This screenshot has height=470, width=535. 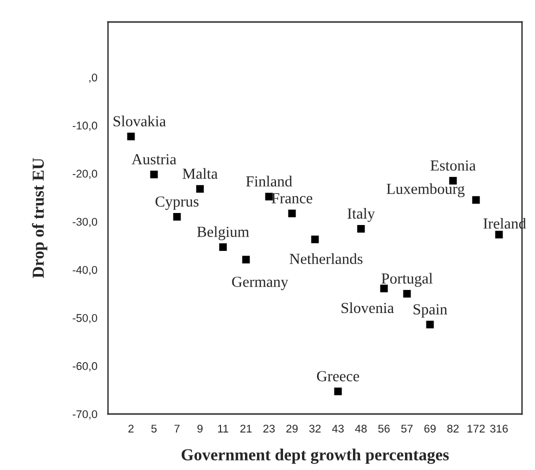 I want to click on x-tick-label: 82, so click(x=453, y=428).